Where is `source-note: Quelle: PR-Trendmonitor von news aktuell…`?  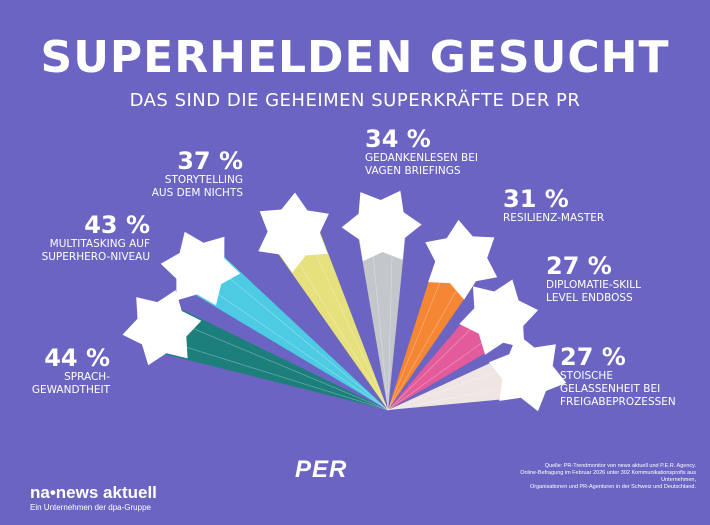
source-note: Quelle: PR-Trendmonitor von news aktuell… is located at coordinates (591, 477).